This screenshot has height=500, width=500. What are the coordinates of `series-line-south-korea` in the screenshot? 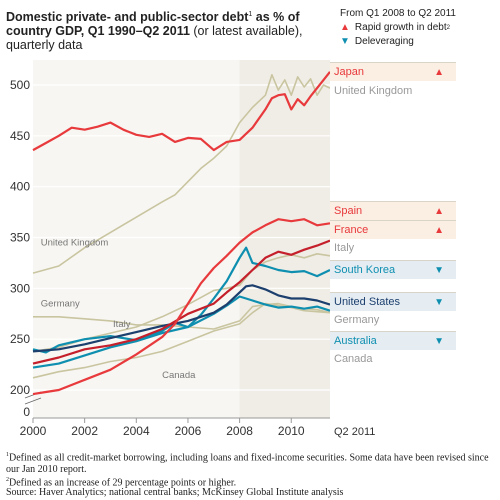 It's located at (181, 300).